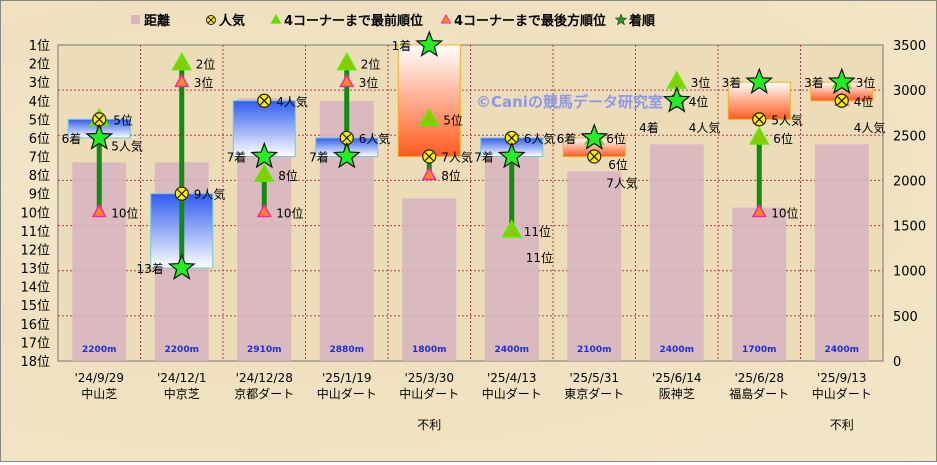  Describe the element at coordinates (39, 83) in the screenshot. I see `left-axis-tick: 3位` at that location.